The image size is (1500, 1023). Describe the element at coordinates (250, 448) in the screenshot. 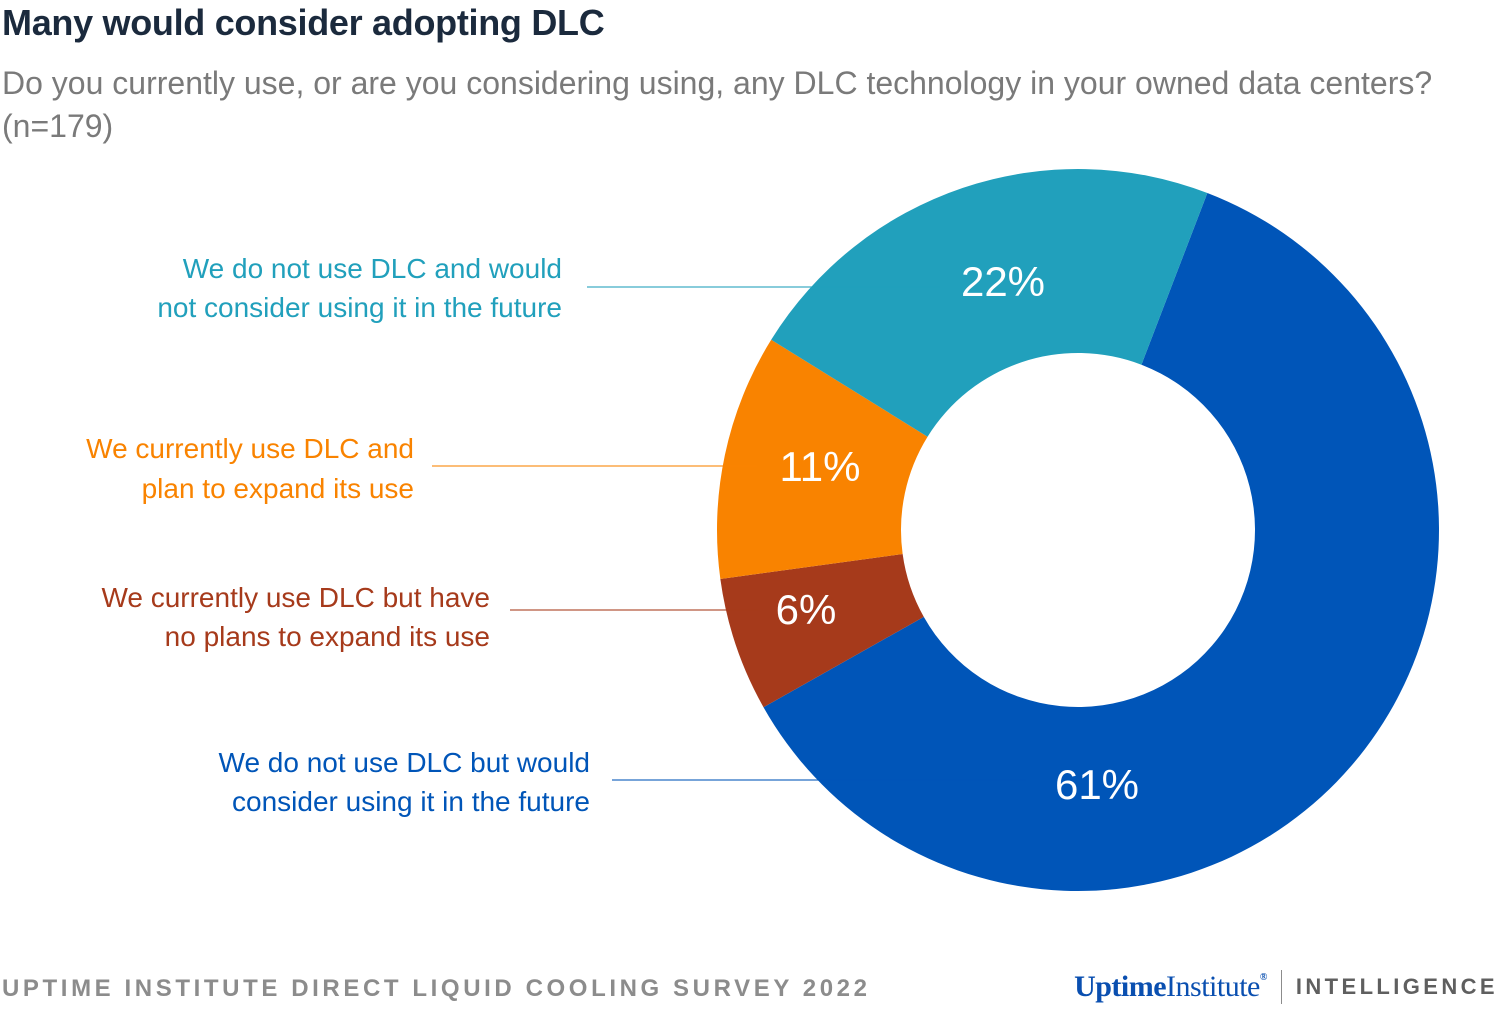

I see `category-label-3-line-1: We currently use DLC and` at that location.